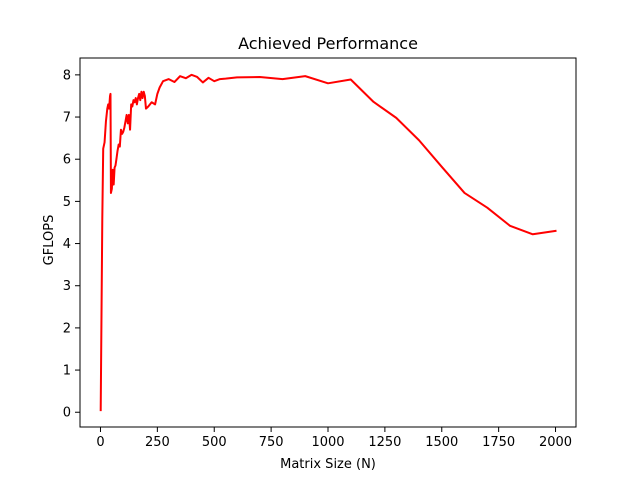 The height and width of the screenshot is (480, 640). I want to click on x-axis-label: Matrix Size (N), so click(328, 464).